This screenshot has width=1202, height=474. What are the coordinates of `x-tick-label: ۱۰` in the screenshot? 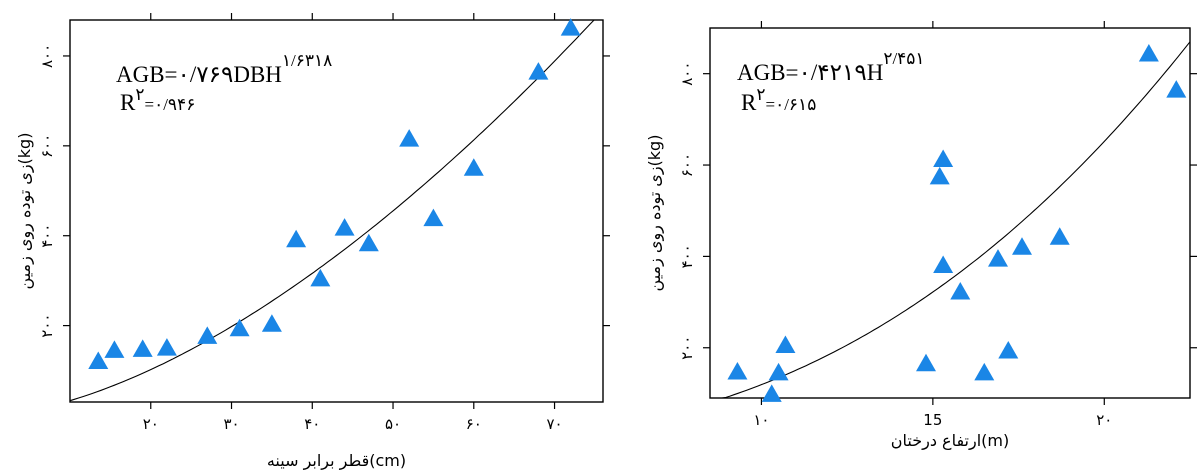 It's located at (761, 420).